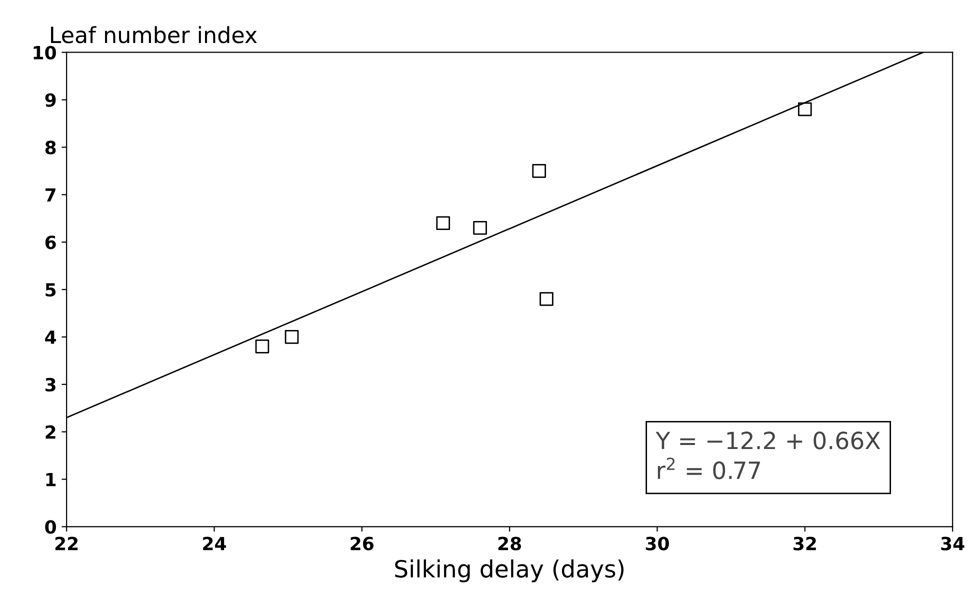  I want to click on x-tick-label: 32, so click(805, 543).